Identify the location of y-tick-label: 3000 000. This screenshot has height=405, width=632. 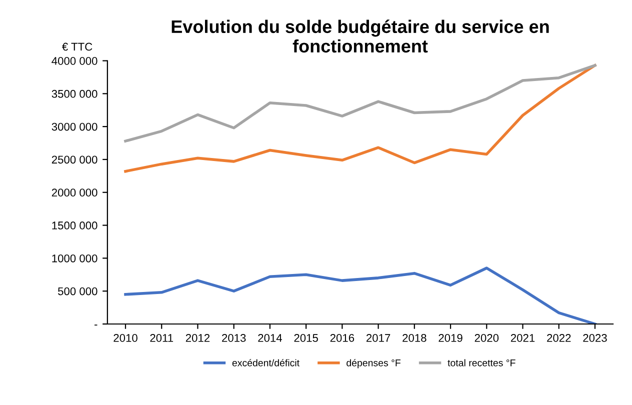
(75, 126).